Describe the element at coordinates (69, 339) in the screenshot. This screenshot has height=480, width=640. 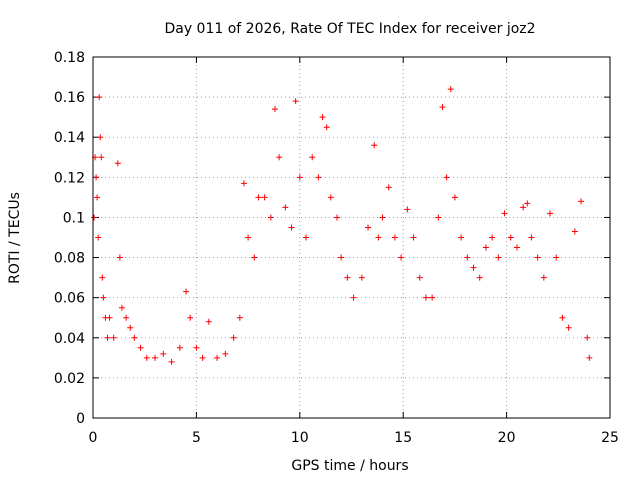
I see `y-tick-label: 0.04` at that location.